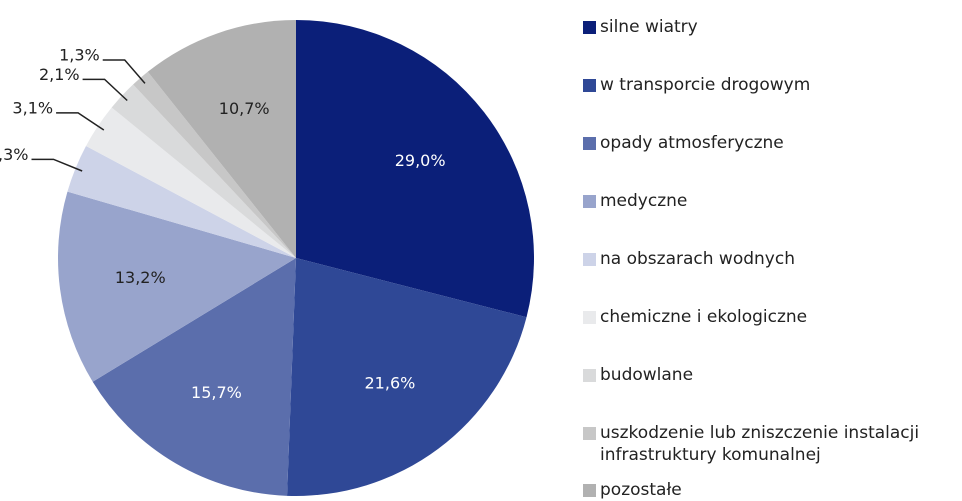 This screenshot has height=501, width=962. I want to click on legend-label: na obszarach wodnych, so click(697, 259).